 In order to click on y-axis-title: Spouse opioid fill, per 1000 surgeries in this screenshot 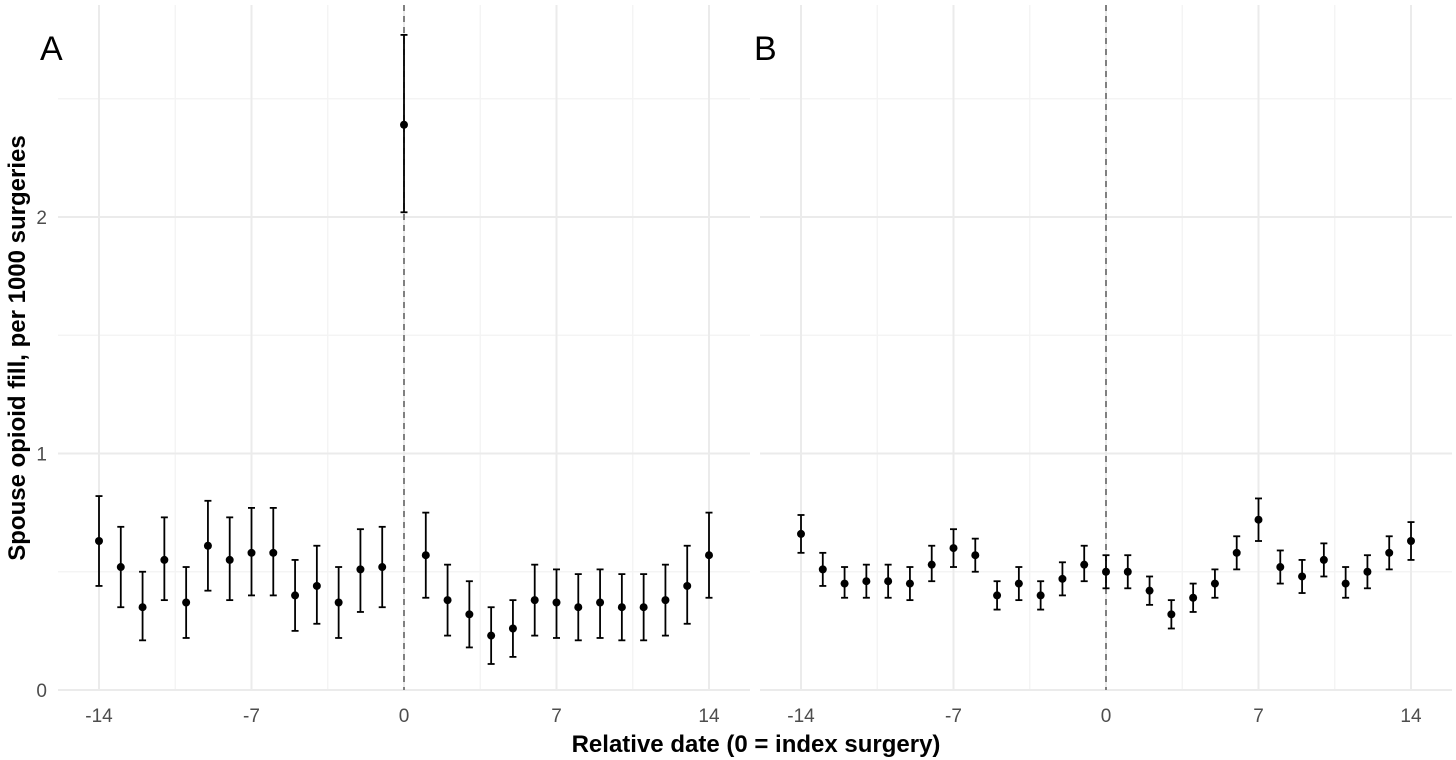, I will do `click(17, 347)`.